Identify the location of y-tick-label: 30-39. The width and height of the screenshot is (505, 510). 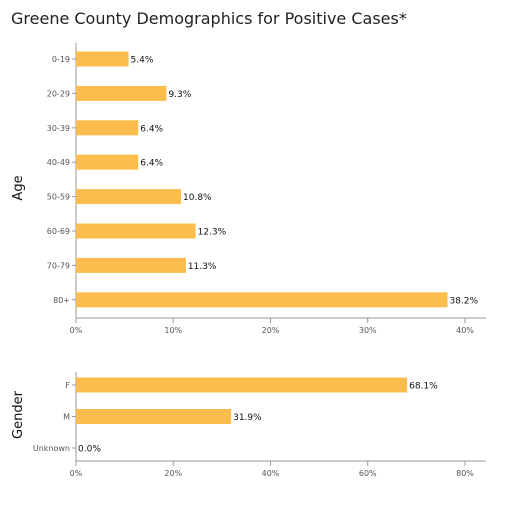
(58, 128).